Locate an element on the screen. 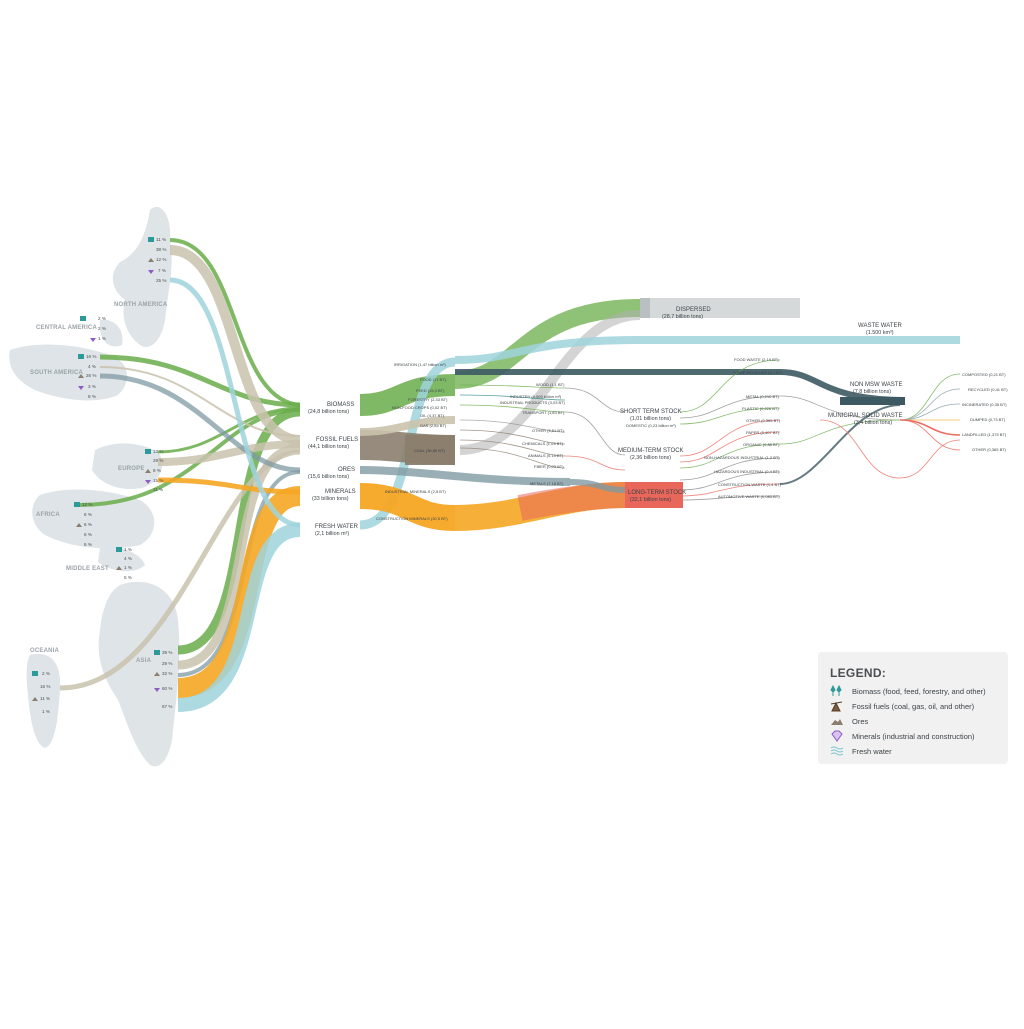 This screenshot has height=1029, width=1024. region-europe: EUROPE is located at coordinates (131, 469).